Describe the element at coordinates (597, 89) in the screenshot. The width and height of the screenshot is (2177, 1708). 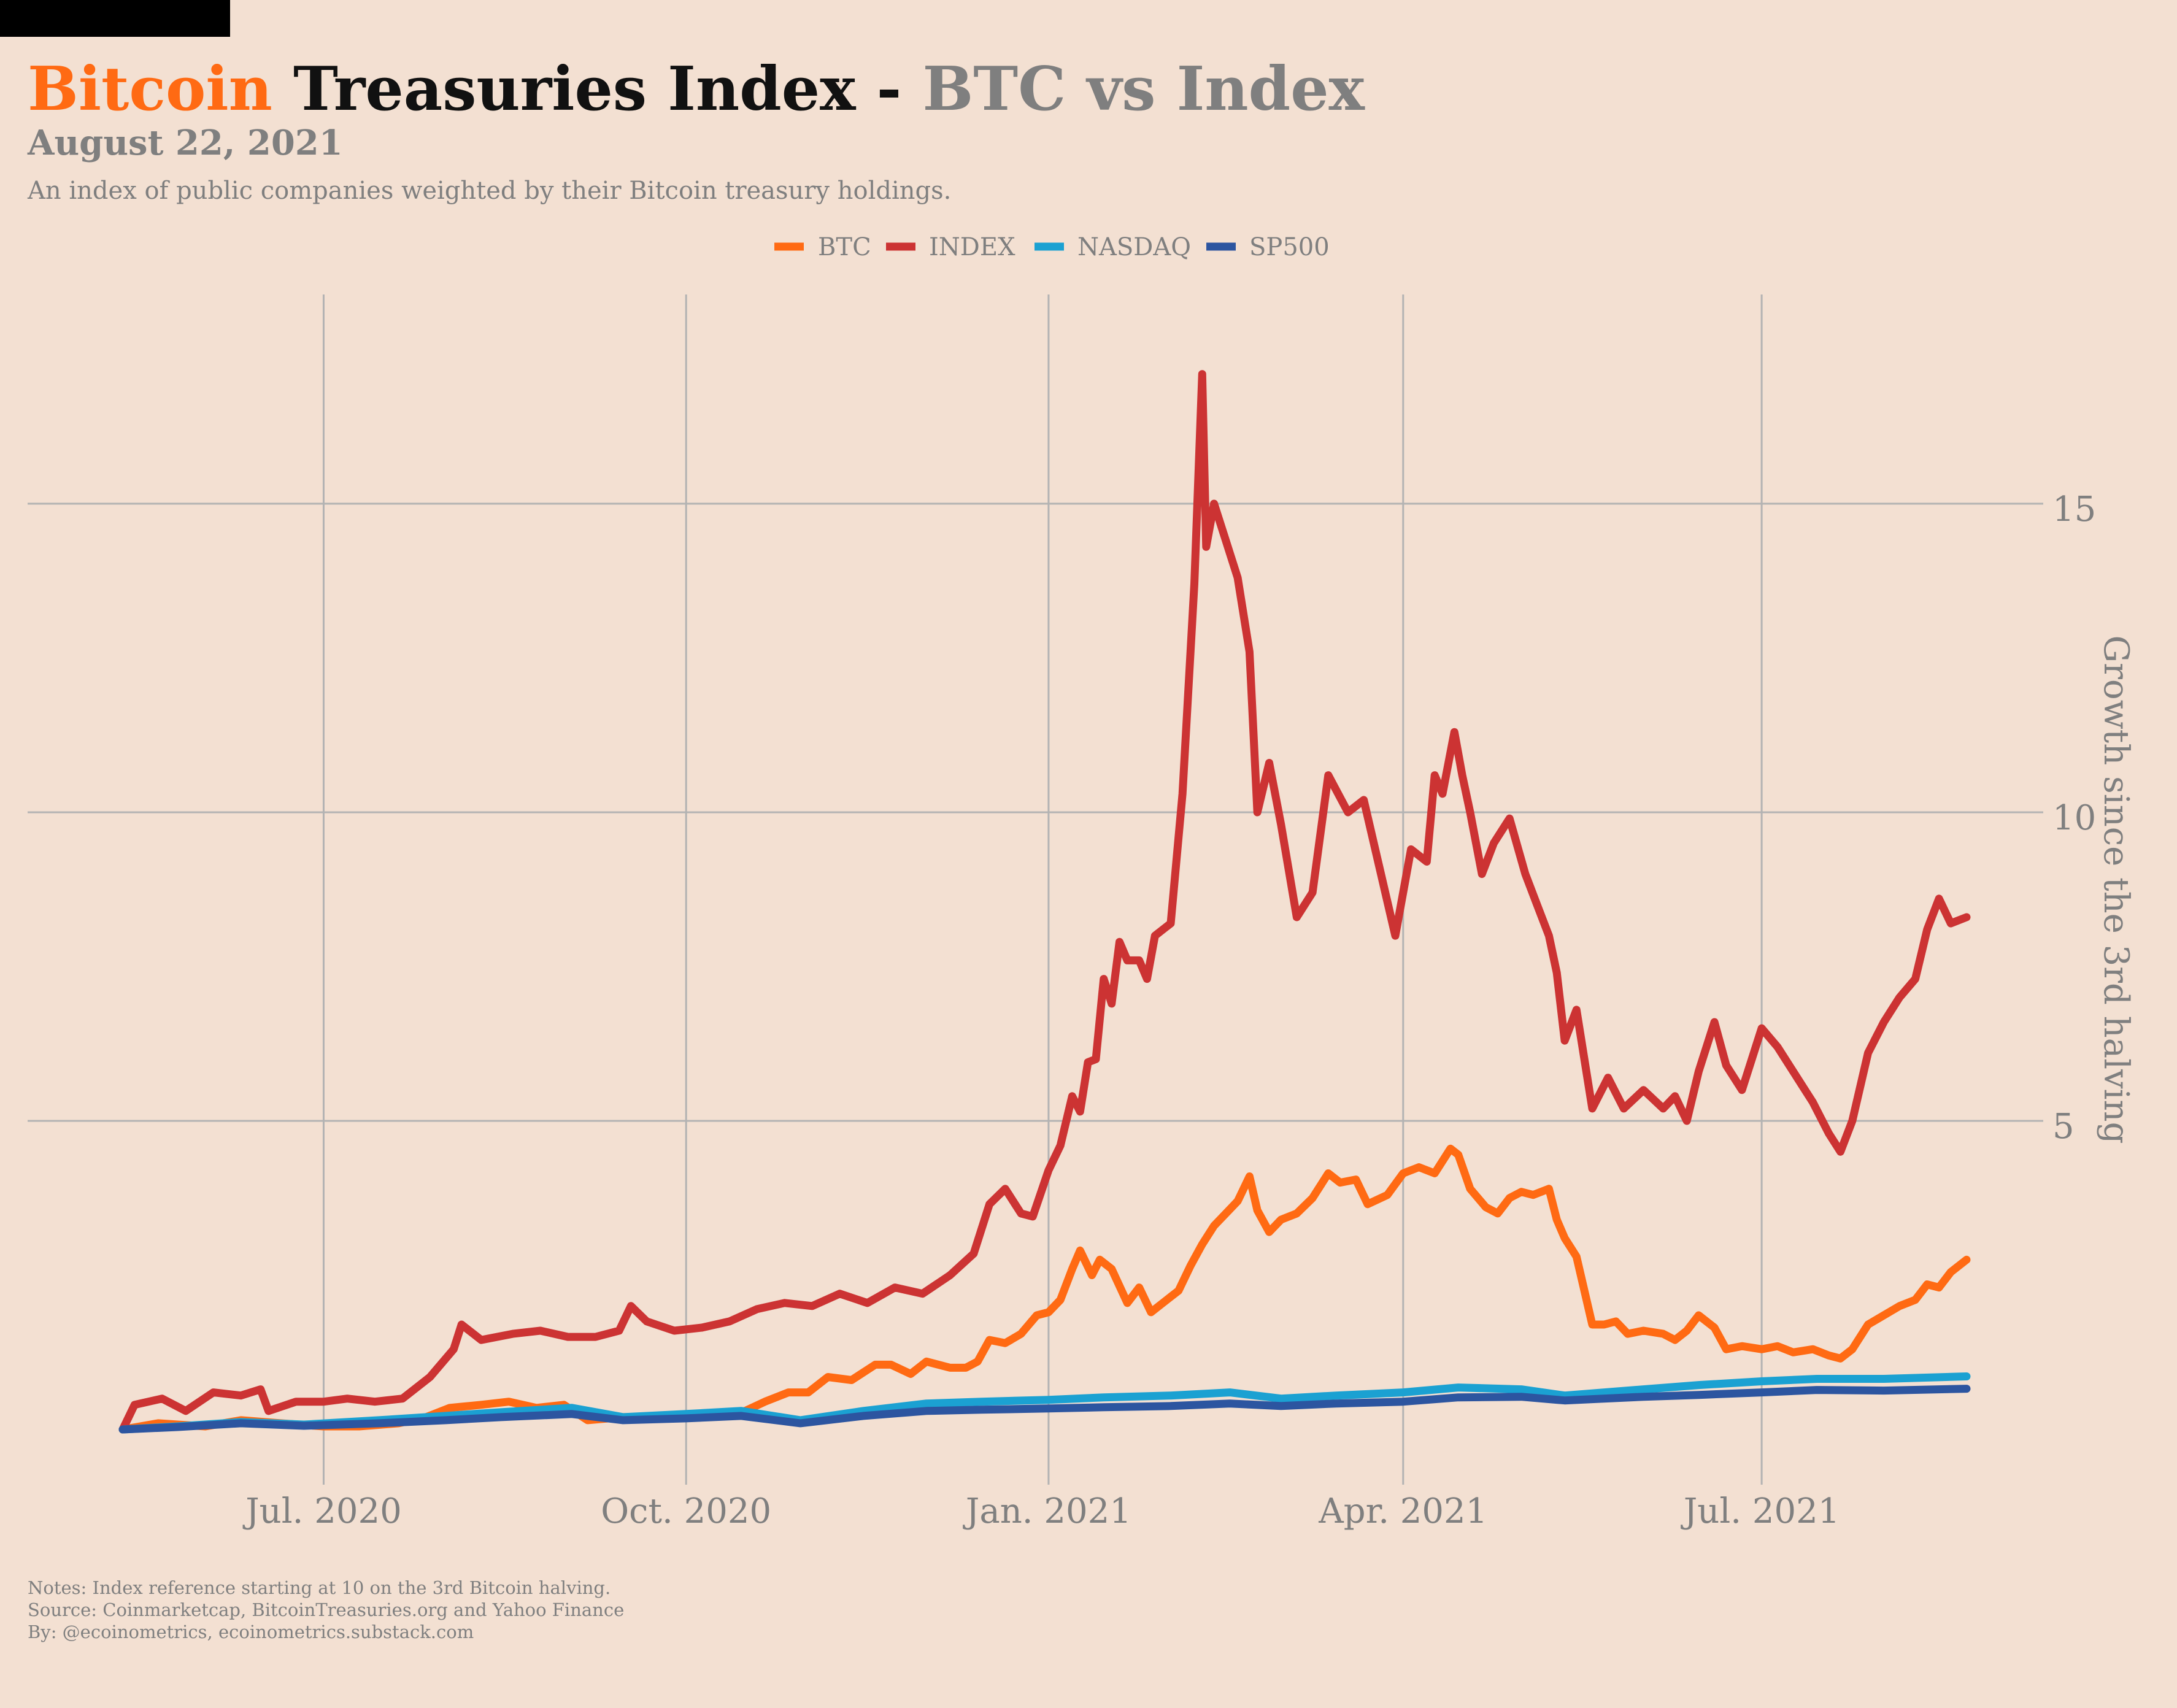
I see `title-main: Treasuries Index -` at that location.